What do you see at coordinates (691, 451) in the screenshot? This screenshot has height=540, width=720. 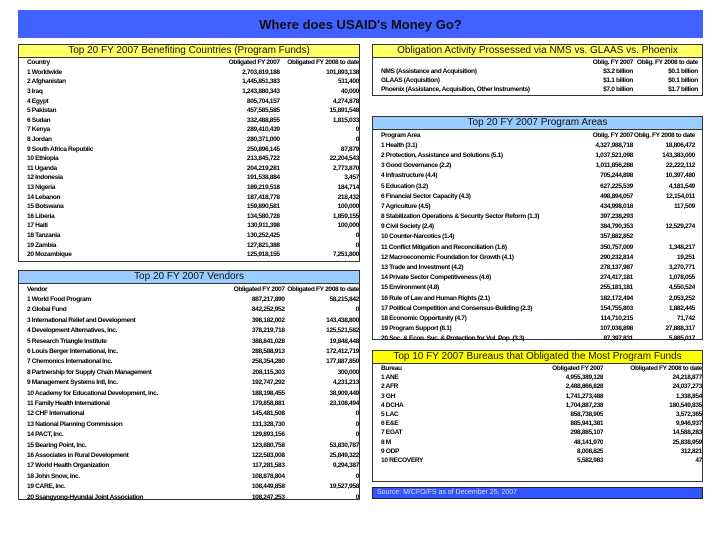 I see `cell-value: 312,821` at bounding box center [691, 451].